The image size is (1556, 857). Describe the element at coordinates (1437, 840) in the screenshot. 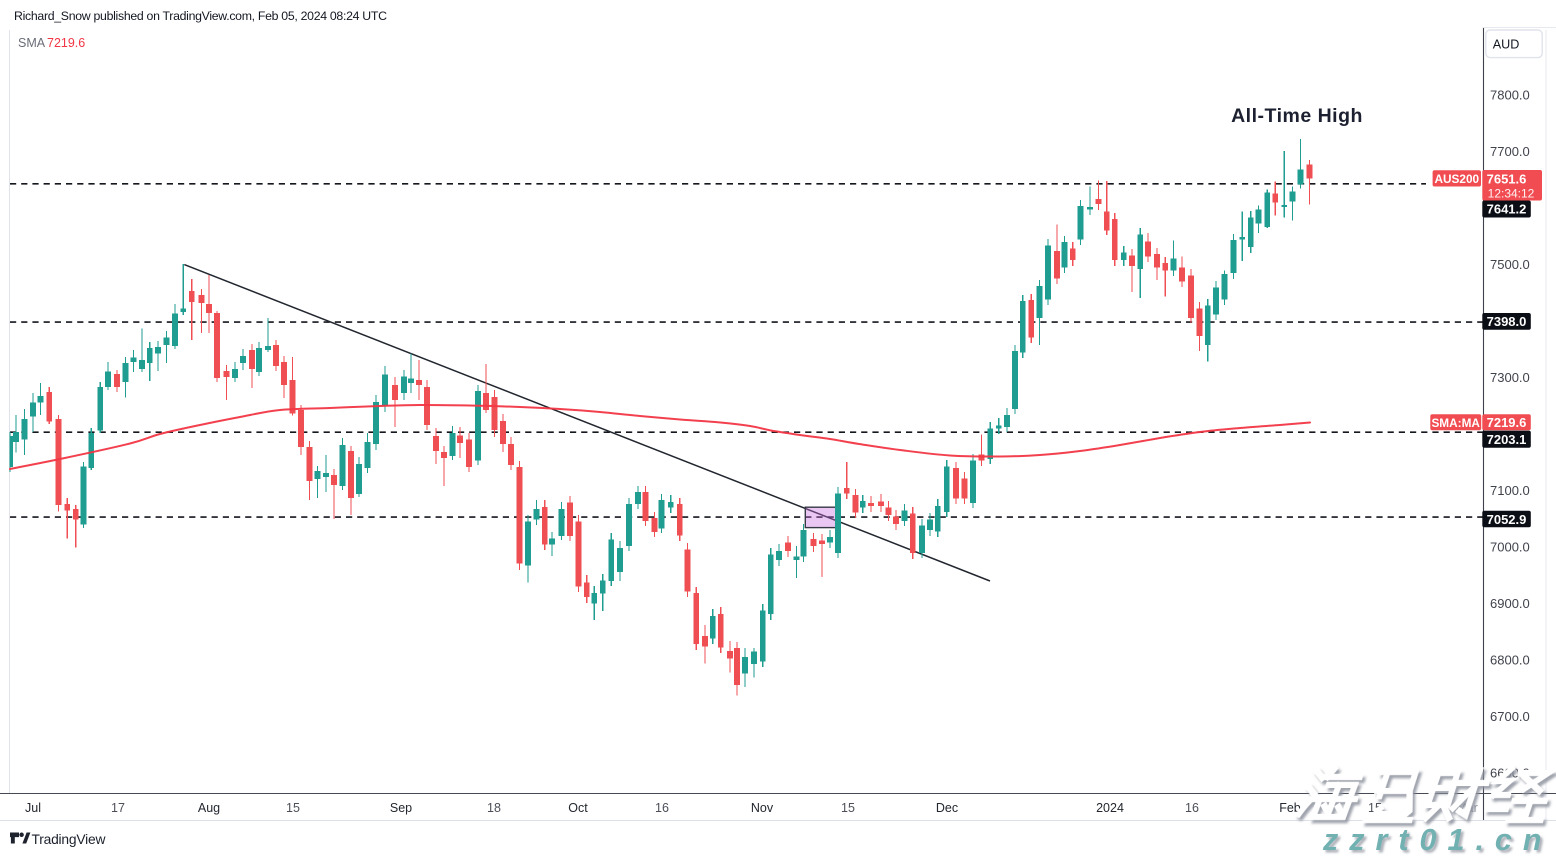

I see `svg-text: zzrt01.cn` at that location.